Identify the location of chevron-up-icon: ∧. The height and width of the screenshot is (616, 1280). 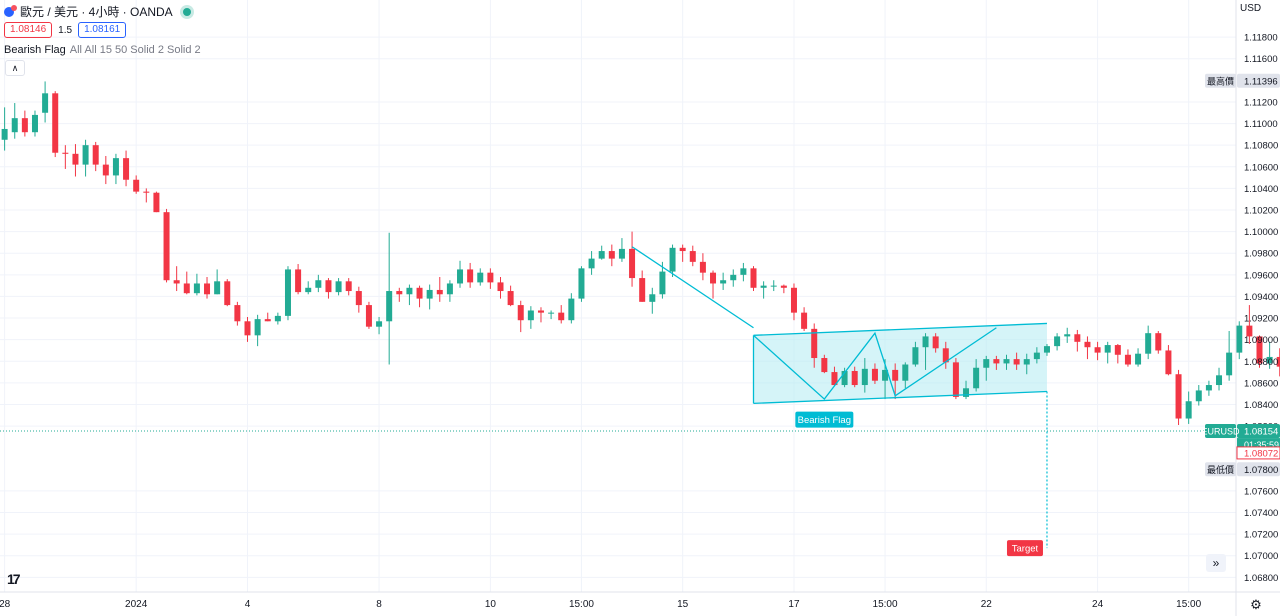
(15, 68).